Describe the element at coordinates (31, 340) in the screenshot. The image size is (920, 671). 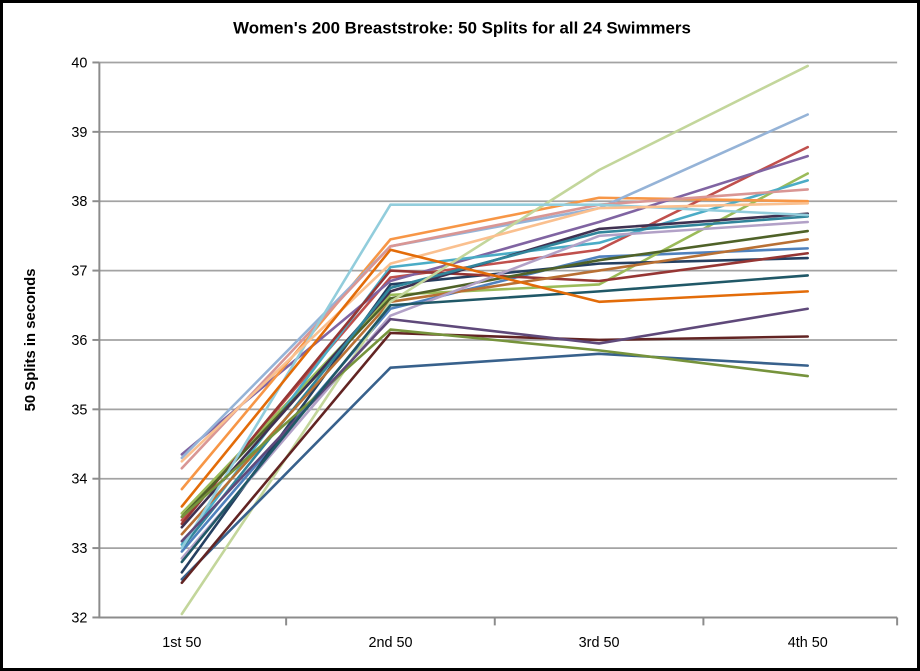
I see `y-axis-title: 50 Splits in seconds` at that location.